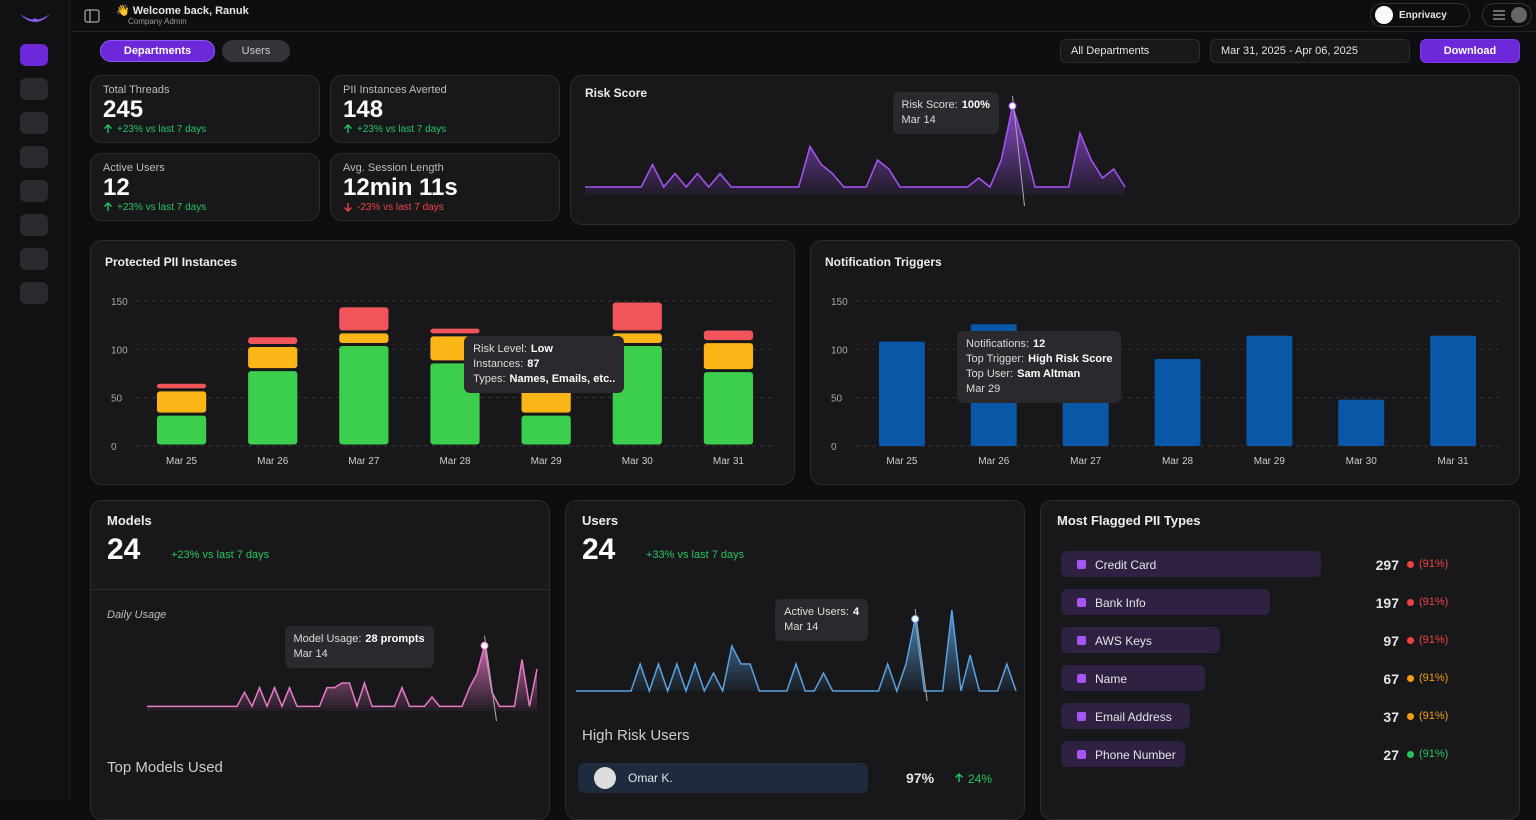 Image resolution: width=1536 pixels, height=820 pixels. I want to click on department-filter: All Departments, so click(1130, 51).